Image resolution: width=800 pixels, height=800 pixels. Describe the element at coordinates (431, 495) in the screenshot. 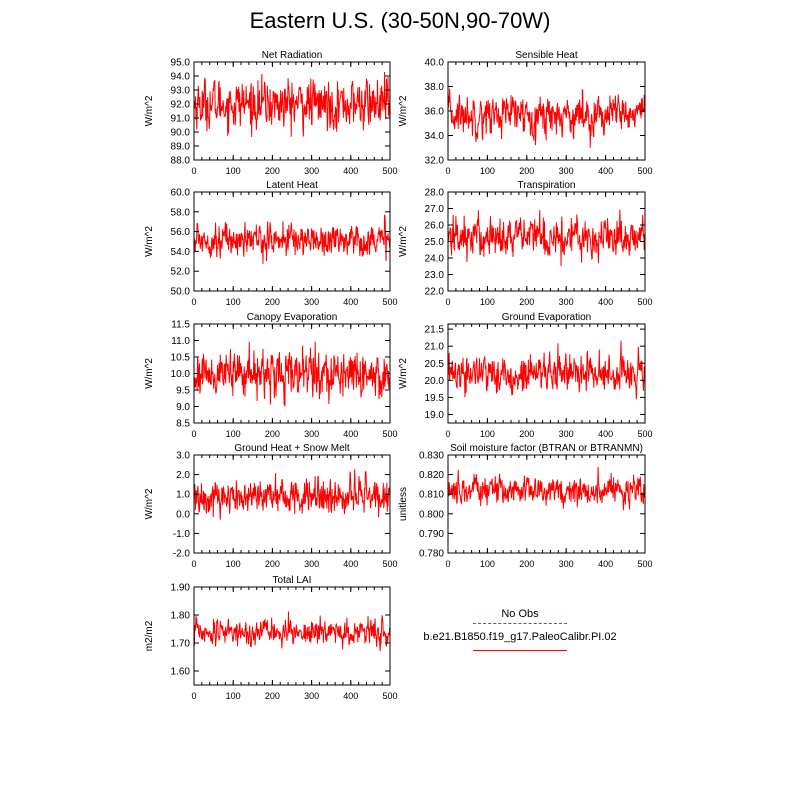

I see `y-tick-label: 0.810` at that location.